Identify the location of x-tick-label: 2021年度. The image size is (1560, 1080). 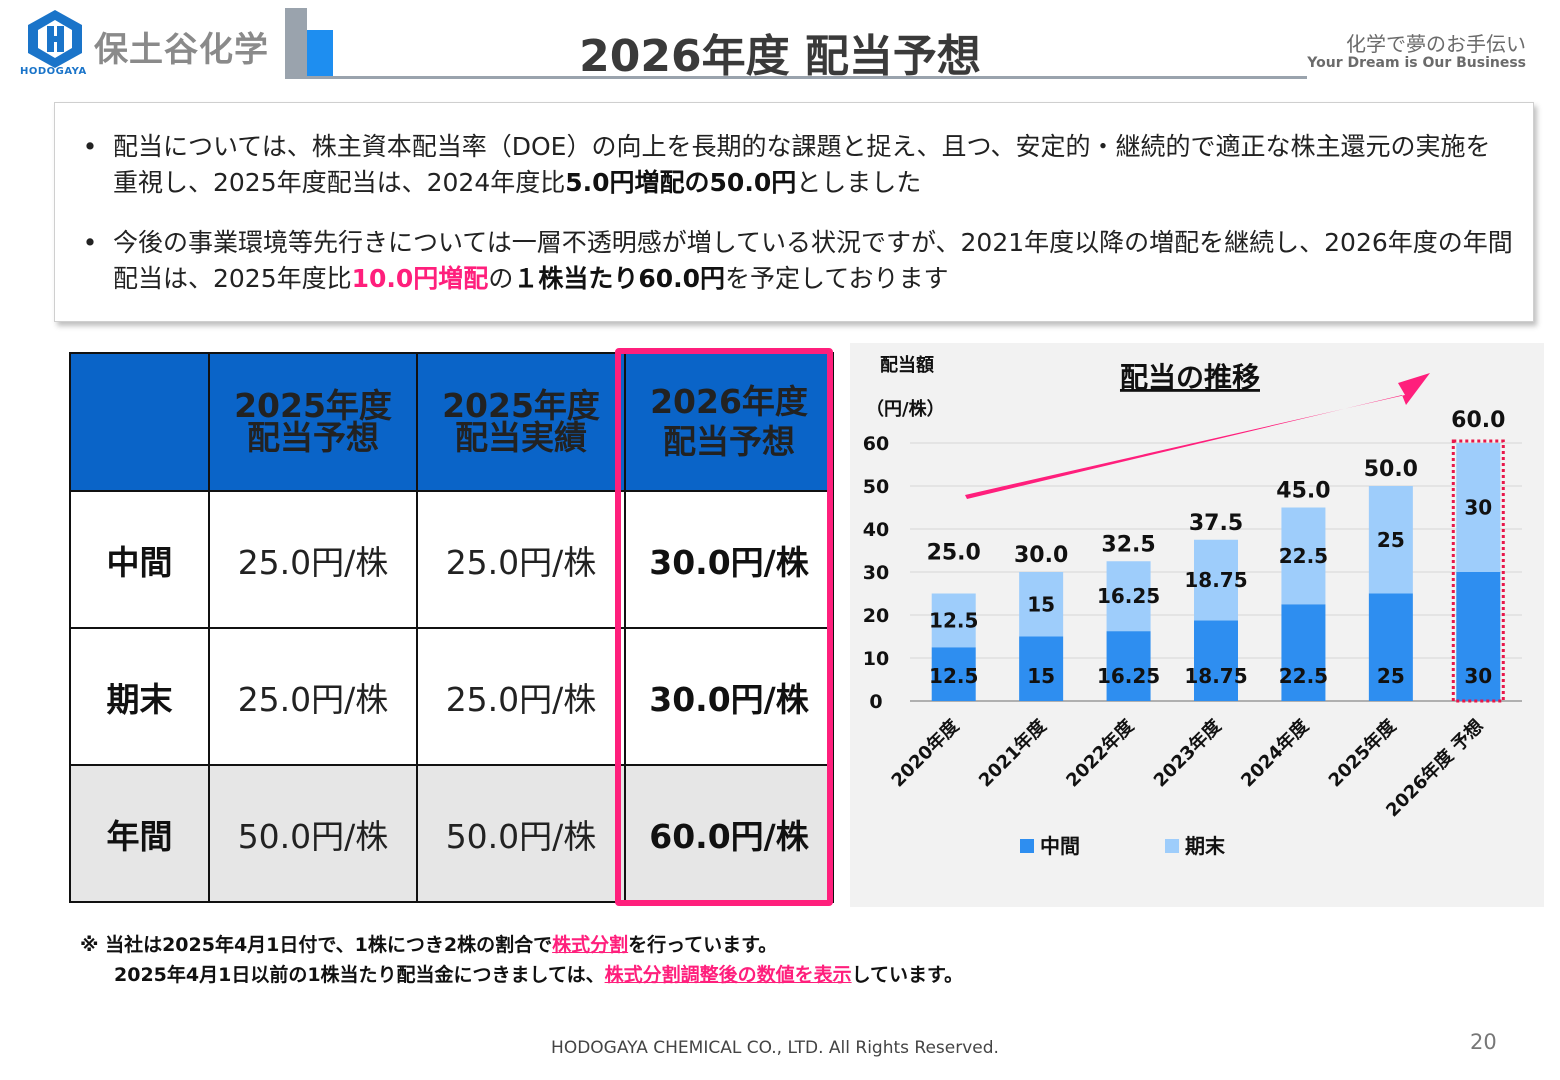
(1012, 752).